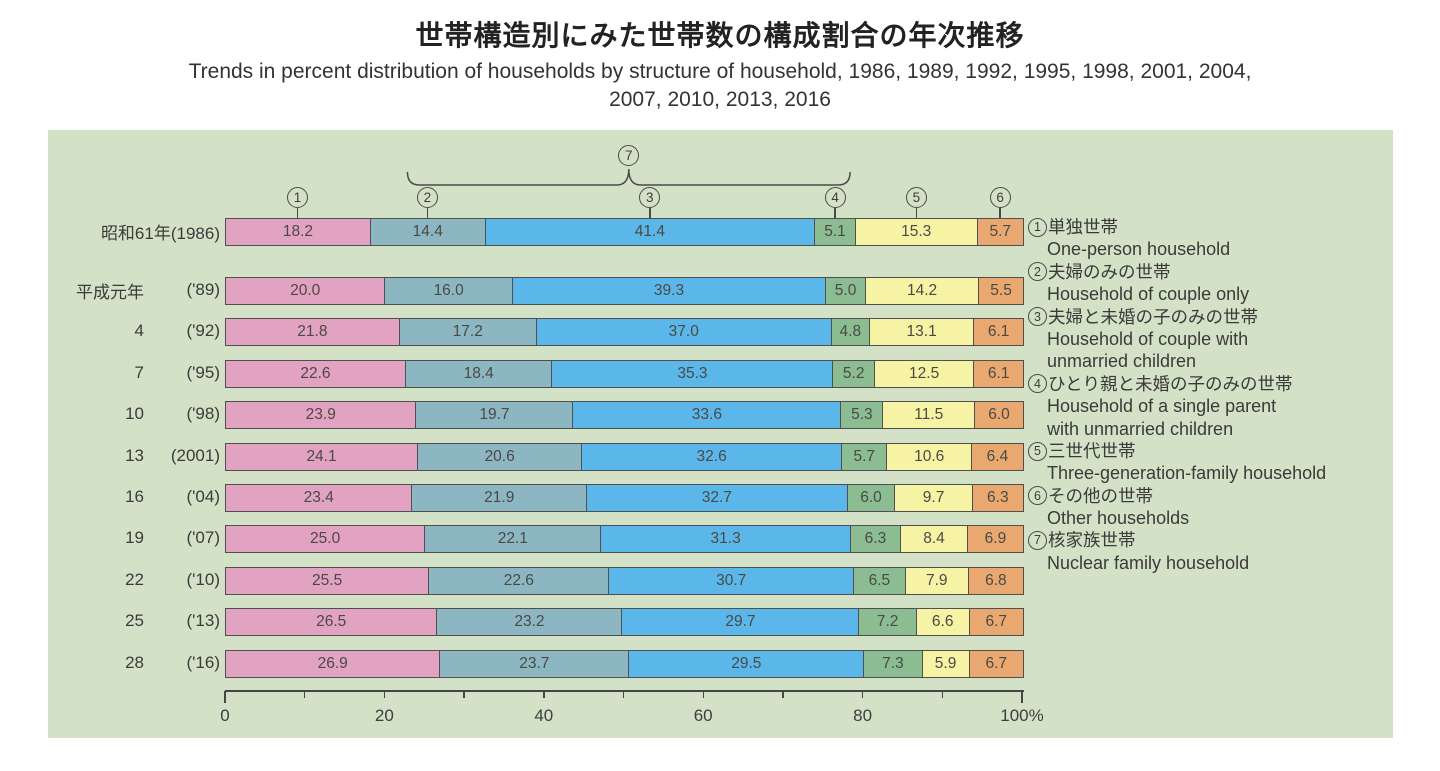 The width and height of the screenshot is (1440, 771). I want to click on segment-value: 6.3, so click(998, 497).